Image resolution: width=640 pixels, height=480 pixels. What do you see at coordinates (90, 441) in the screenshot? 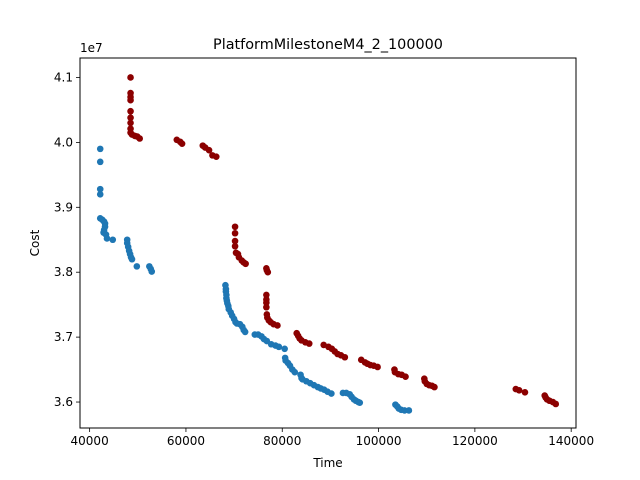
I see `x-tick-label: 40000` at bounding box center [90, 441].